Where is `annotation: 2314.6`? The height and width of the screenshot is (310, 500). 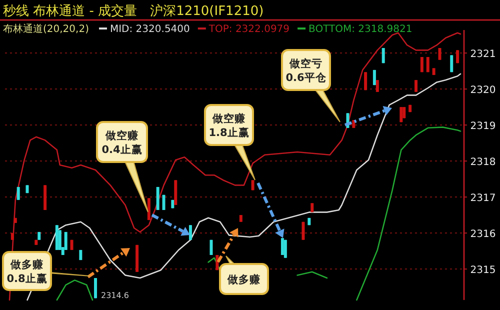
annotation: 2314.6 is located at coordinates (115, 295).